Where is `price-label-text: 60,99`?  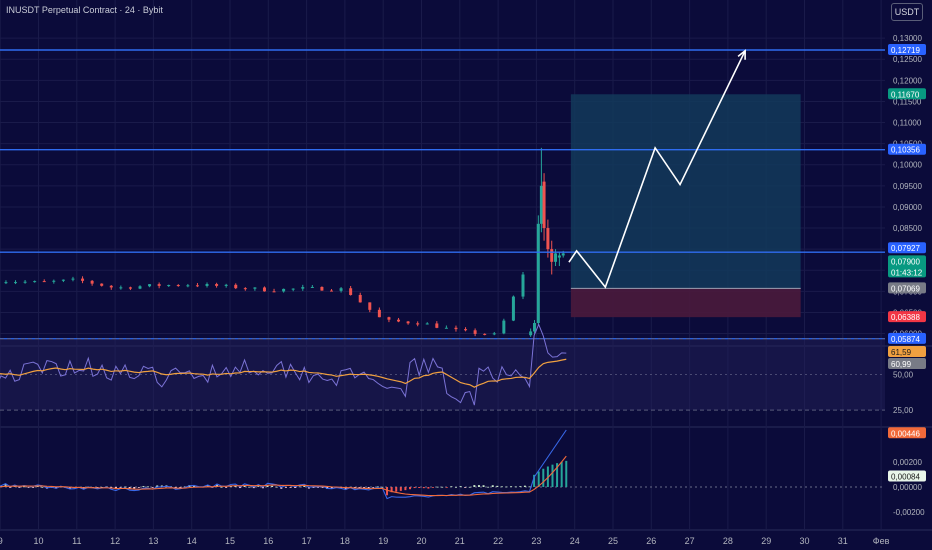 price-label-text: 60,99 is located at coordinates (901, 364).